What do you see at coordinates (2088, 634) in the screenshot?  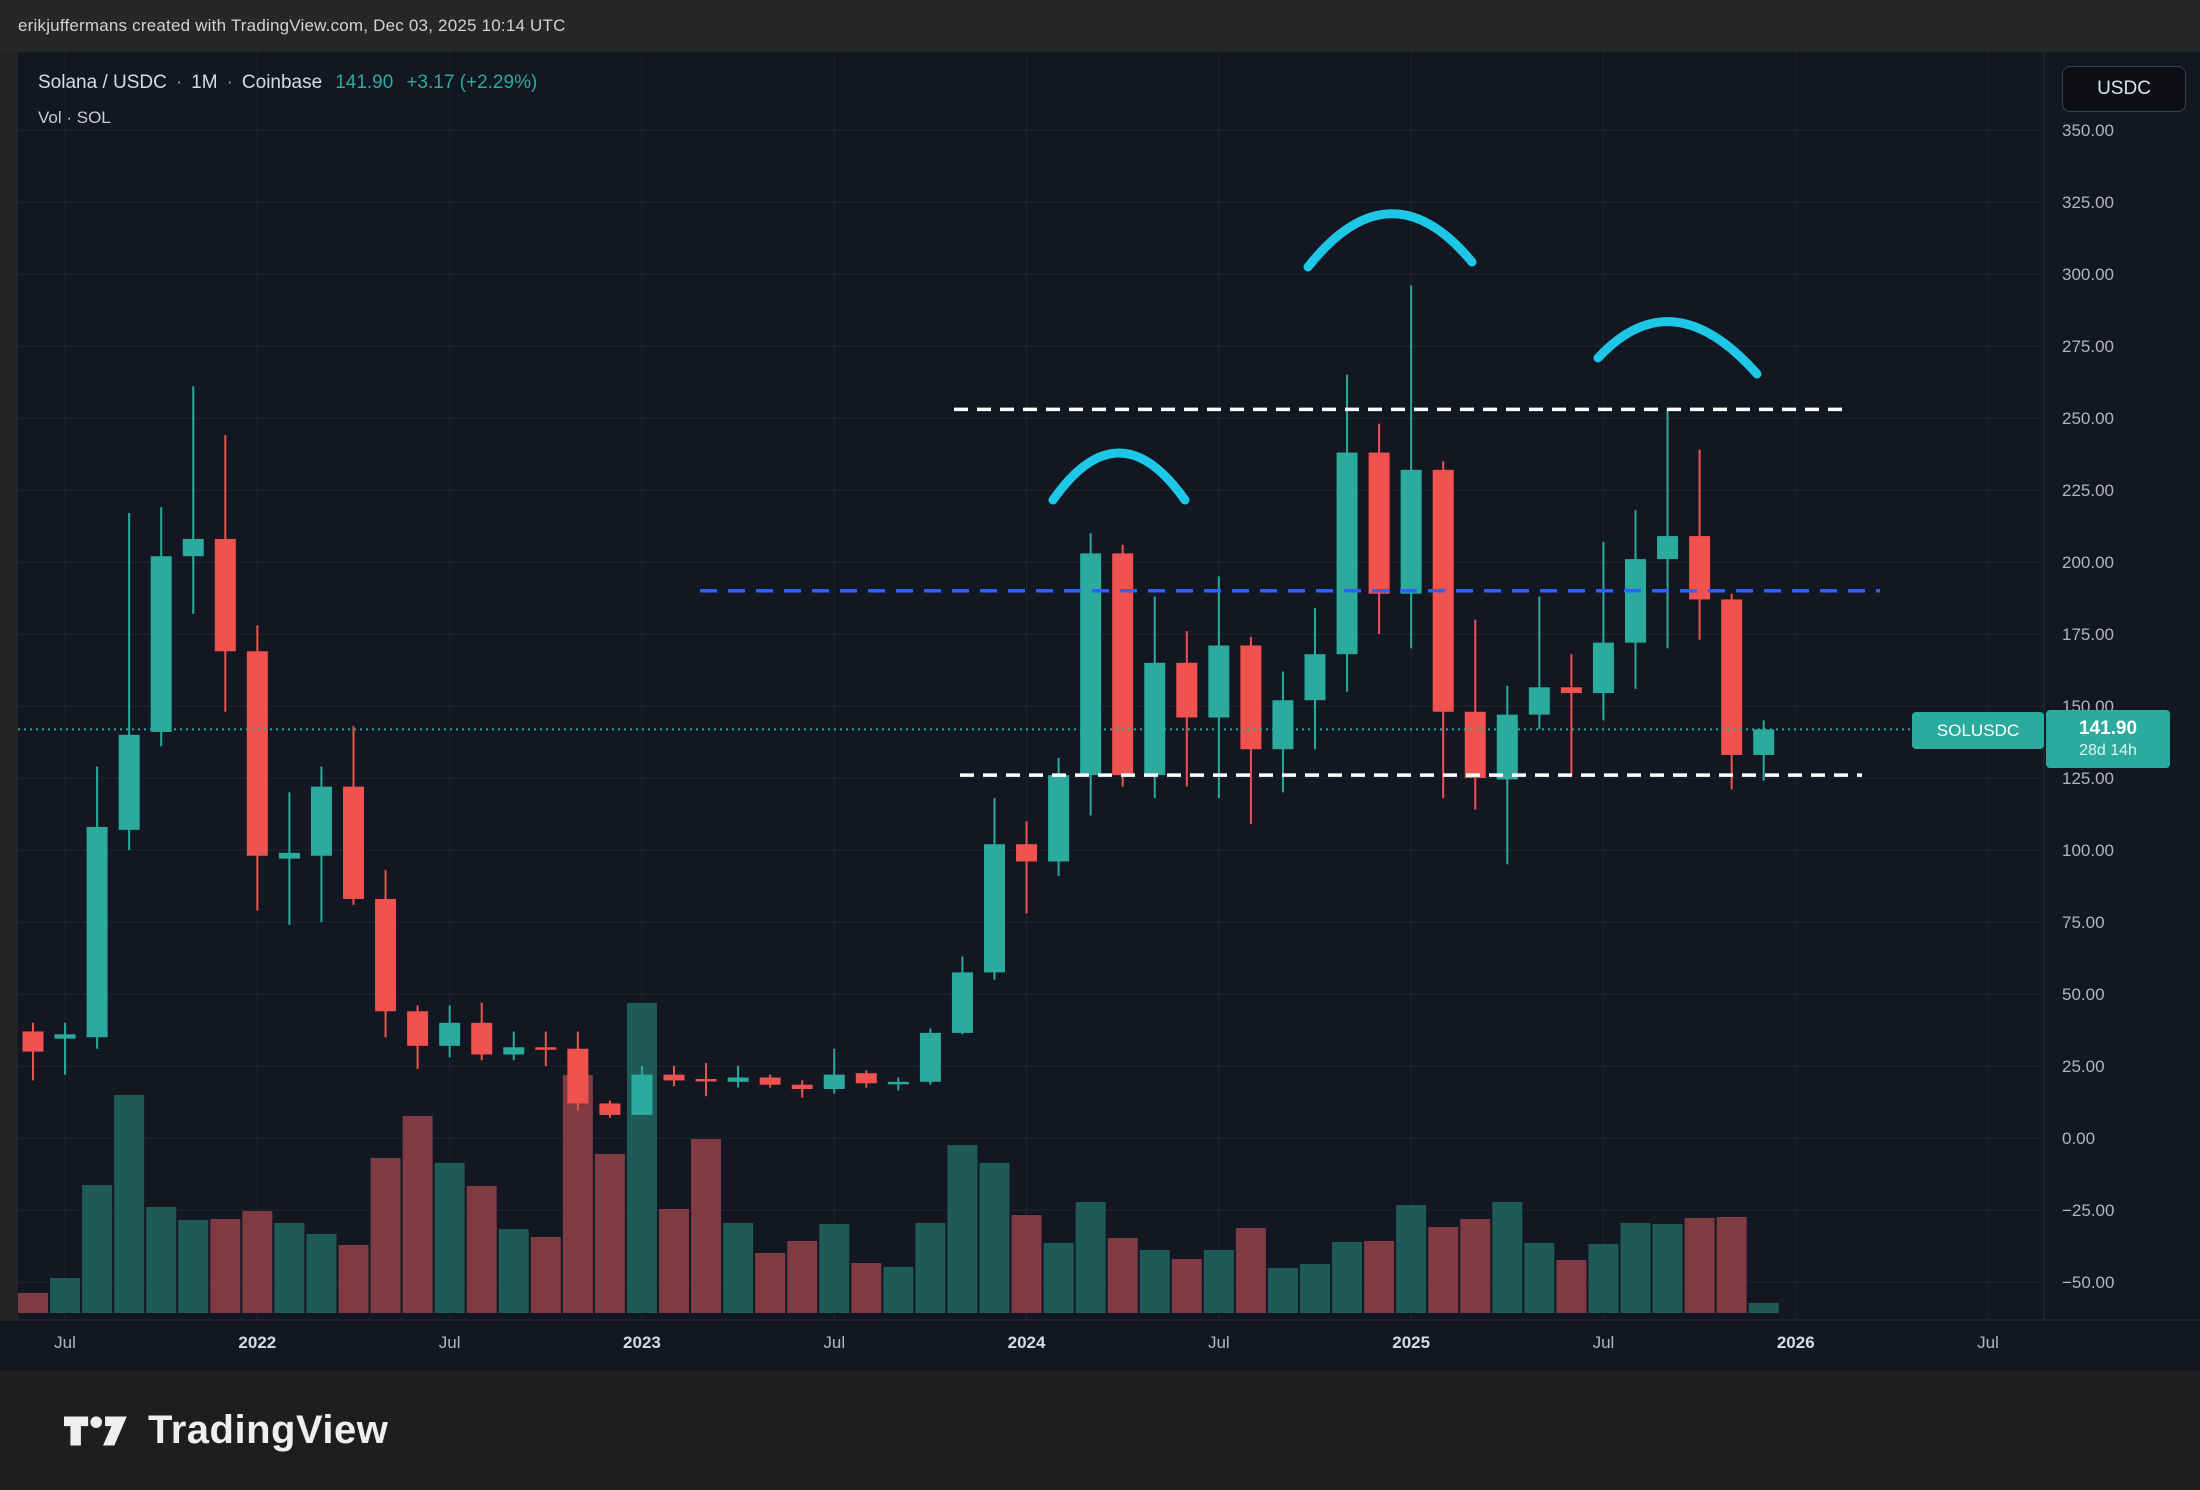 I see `price-axis-tick: 175.00` at bounding box center [2088, 634].